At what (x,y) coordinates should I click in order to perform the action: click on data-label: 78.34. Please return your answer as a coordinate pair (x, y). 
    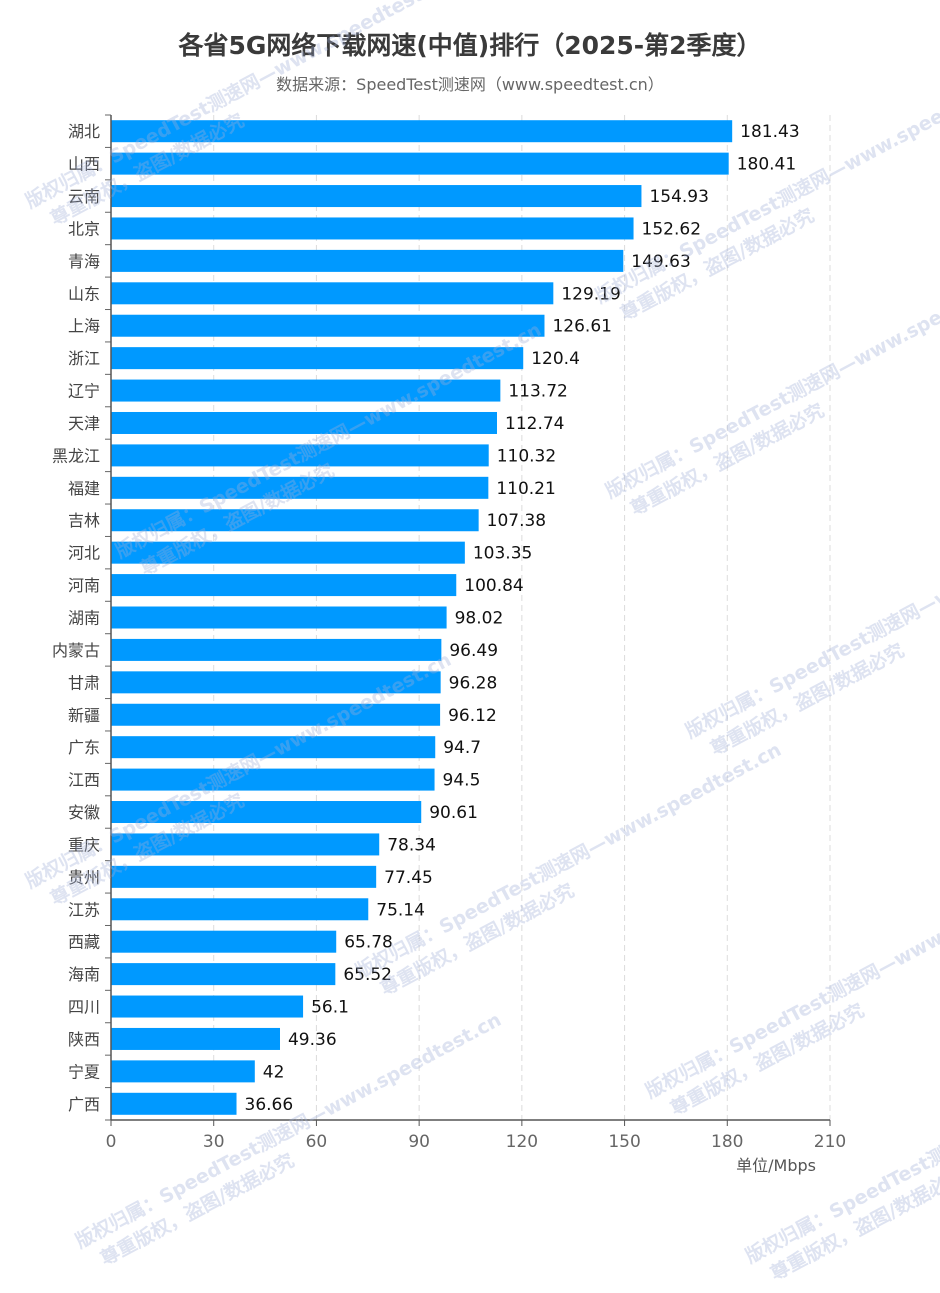
    Looking at the image, I should click on (411, 845).